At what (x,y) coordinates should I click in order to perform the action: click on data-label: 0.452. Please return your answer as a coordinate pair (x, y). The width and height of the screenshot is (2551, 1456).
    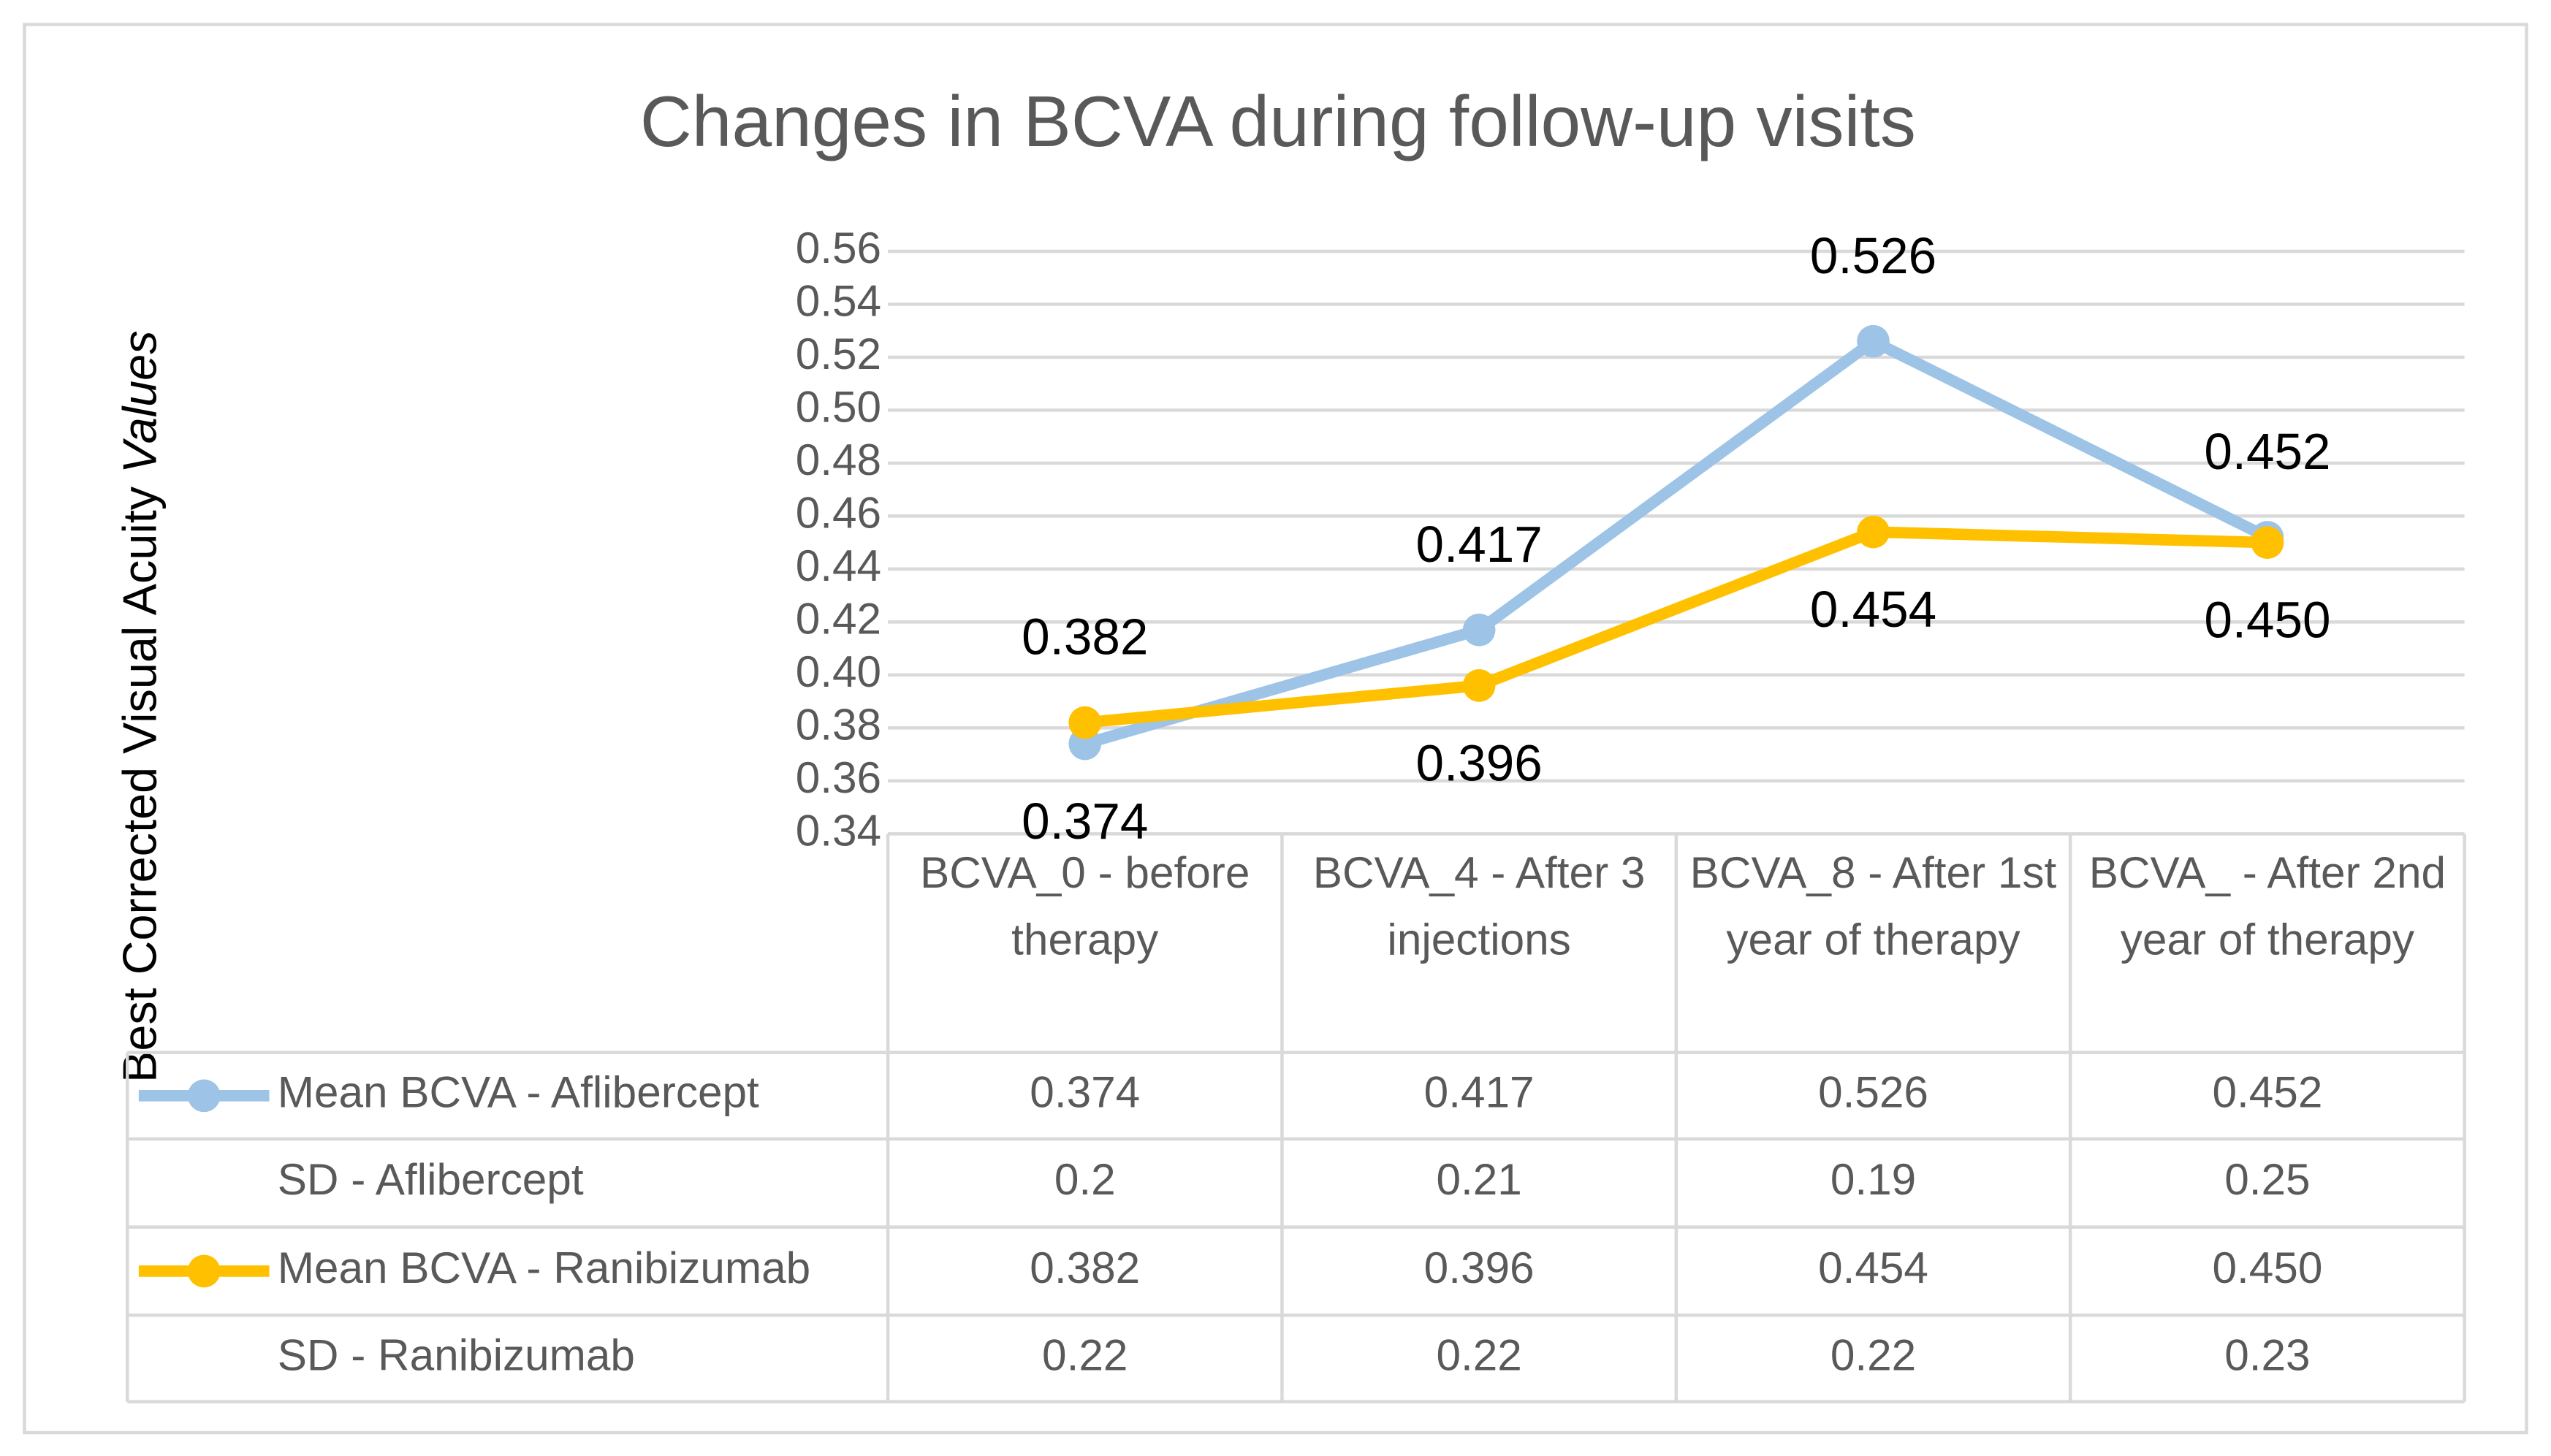
    Looking at the image, I should click on (2267, 451).